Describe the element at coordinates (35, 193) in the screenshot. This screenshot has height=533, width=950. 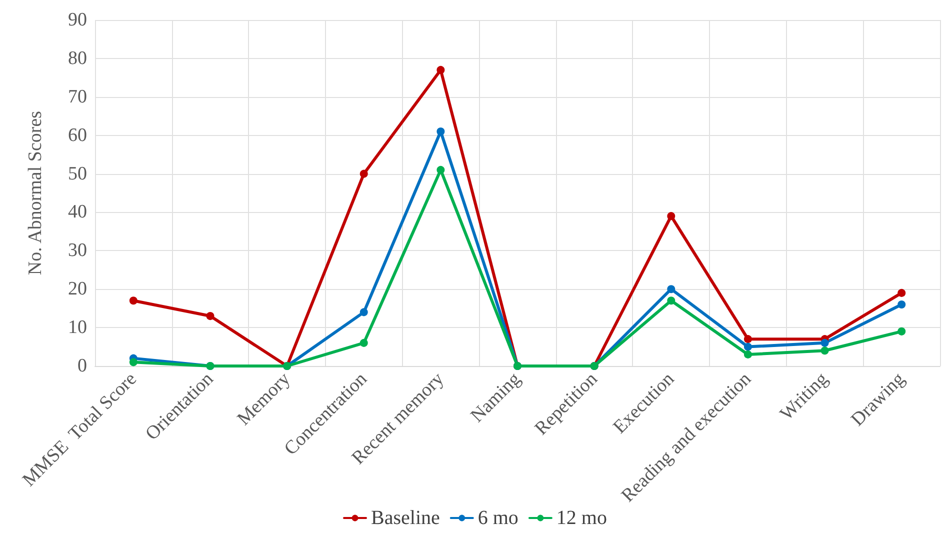
I see `y-axis-title: No. Abnormal Scores` at that location.